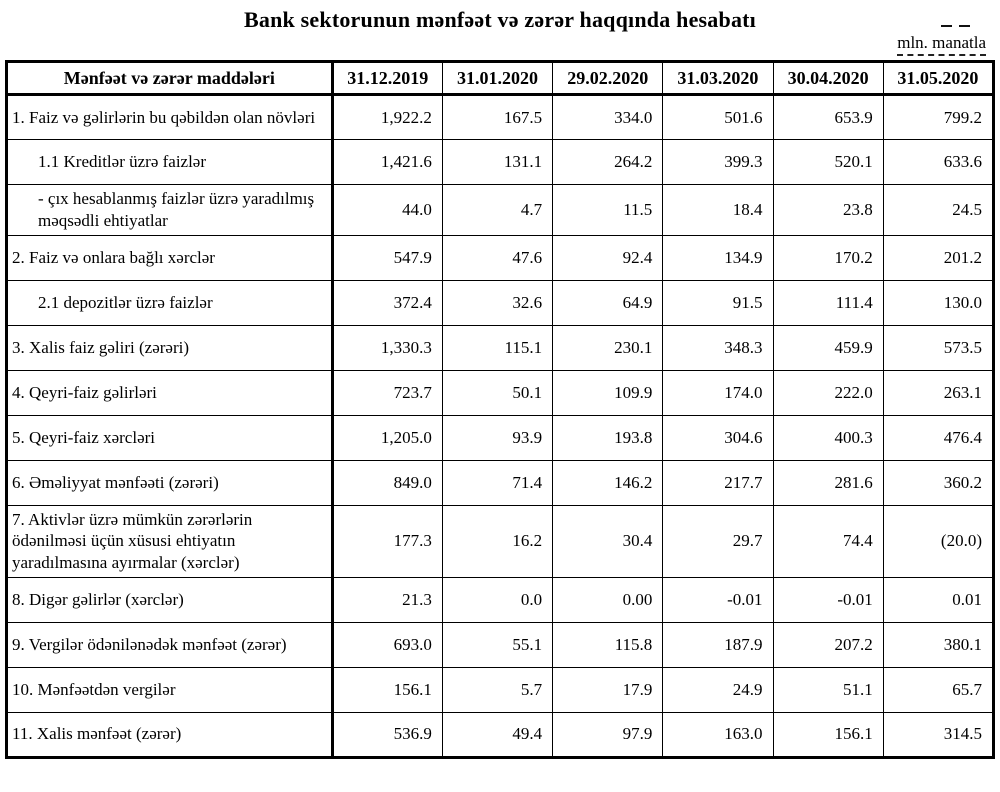 This screenshot has height=792, width=1000. I want to click on row-value: 131.1, so click(497, 162).